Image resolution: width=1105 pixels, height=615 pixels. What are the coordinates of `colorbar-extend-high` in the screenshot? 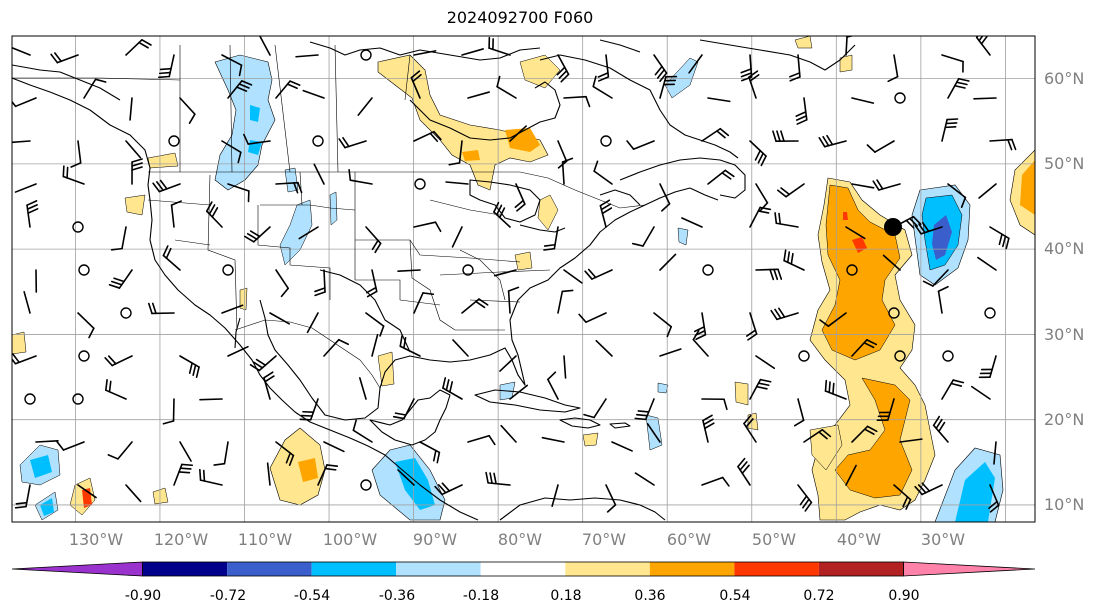 It's located at (969, 569).